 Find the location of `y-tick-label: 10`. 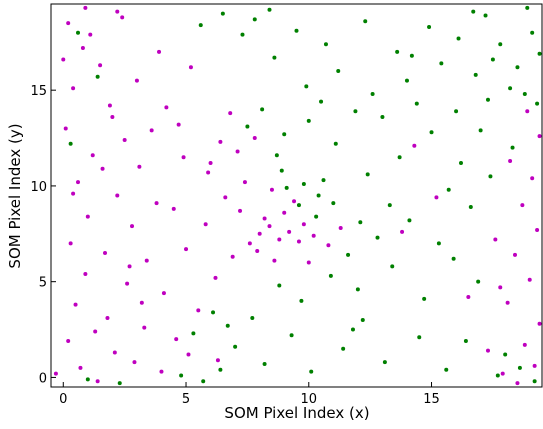

y-tick-label: 10 is located at coordinates (38, 187).